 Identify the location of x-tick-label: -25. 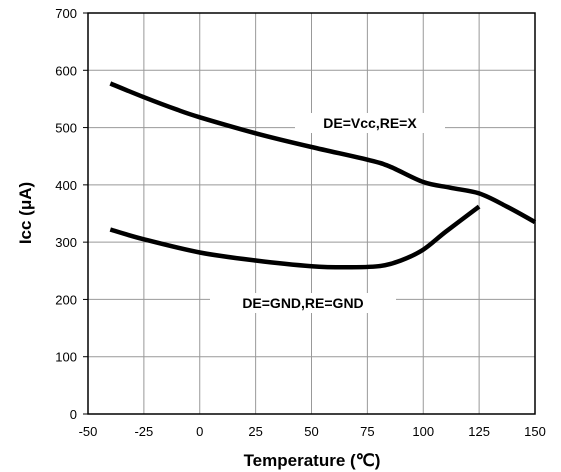
(143, 431).